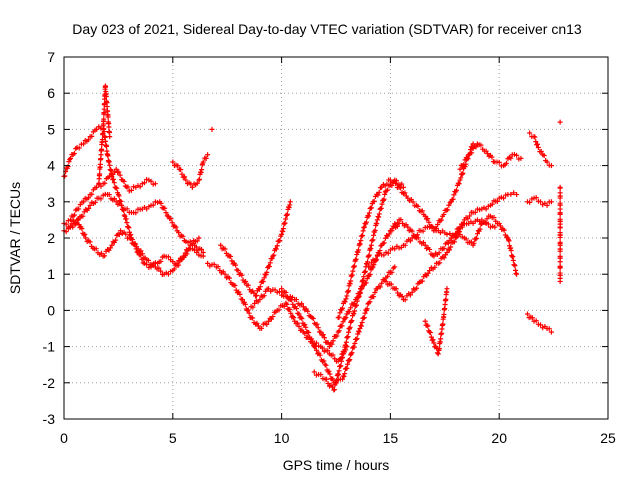 This screenshot has width=640, height=480. Describe the element at coordinates (608, 438) in the screenshot. I see `x-tick-label: 25` at that location.